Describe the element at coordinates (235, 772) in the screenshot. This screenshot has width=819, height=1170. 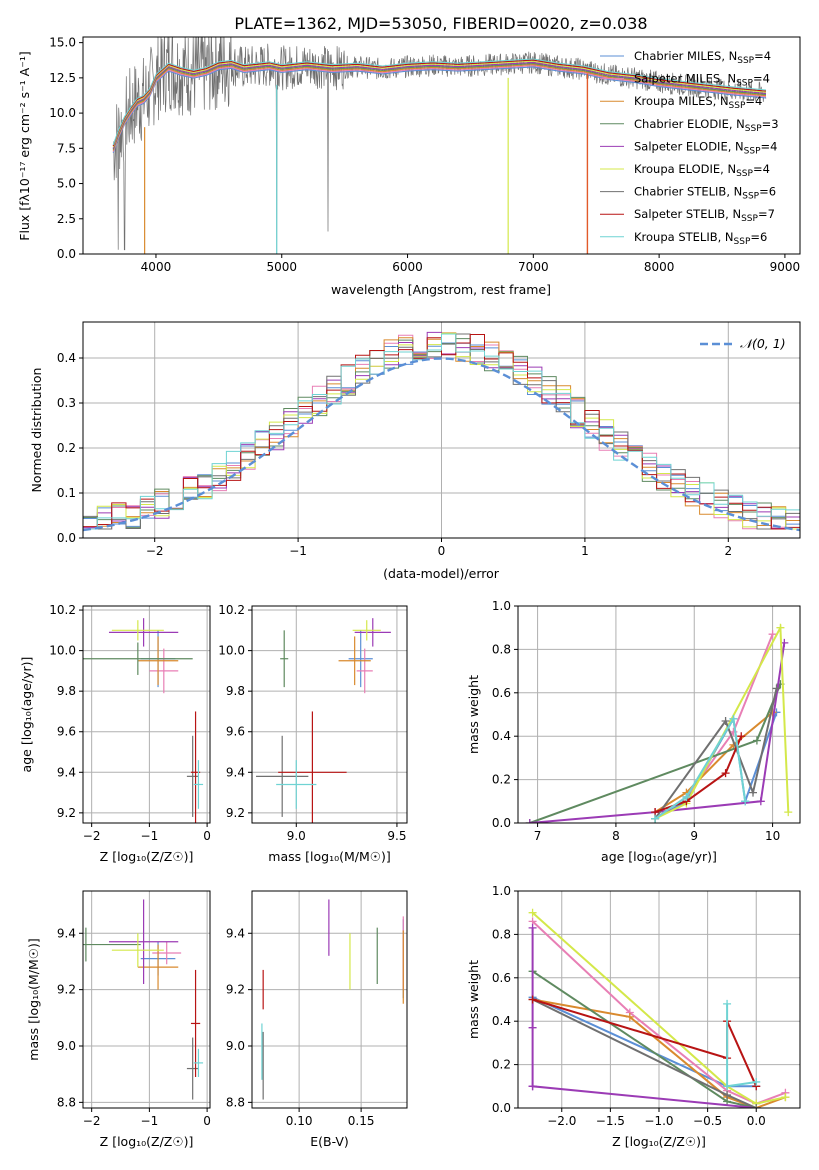
I see `massage-ytick-label: 9.4` at that location.